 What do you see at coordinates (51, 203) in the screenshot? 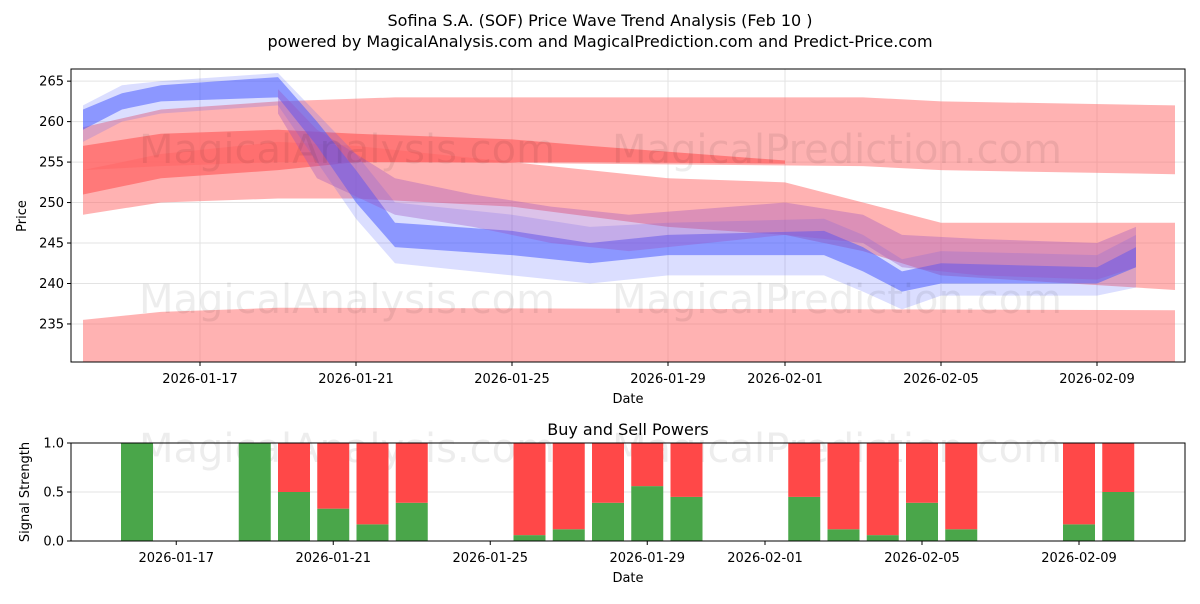
I see `y-tick-label: 250` at bounding box center [51, 203].